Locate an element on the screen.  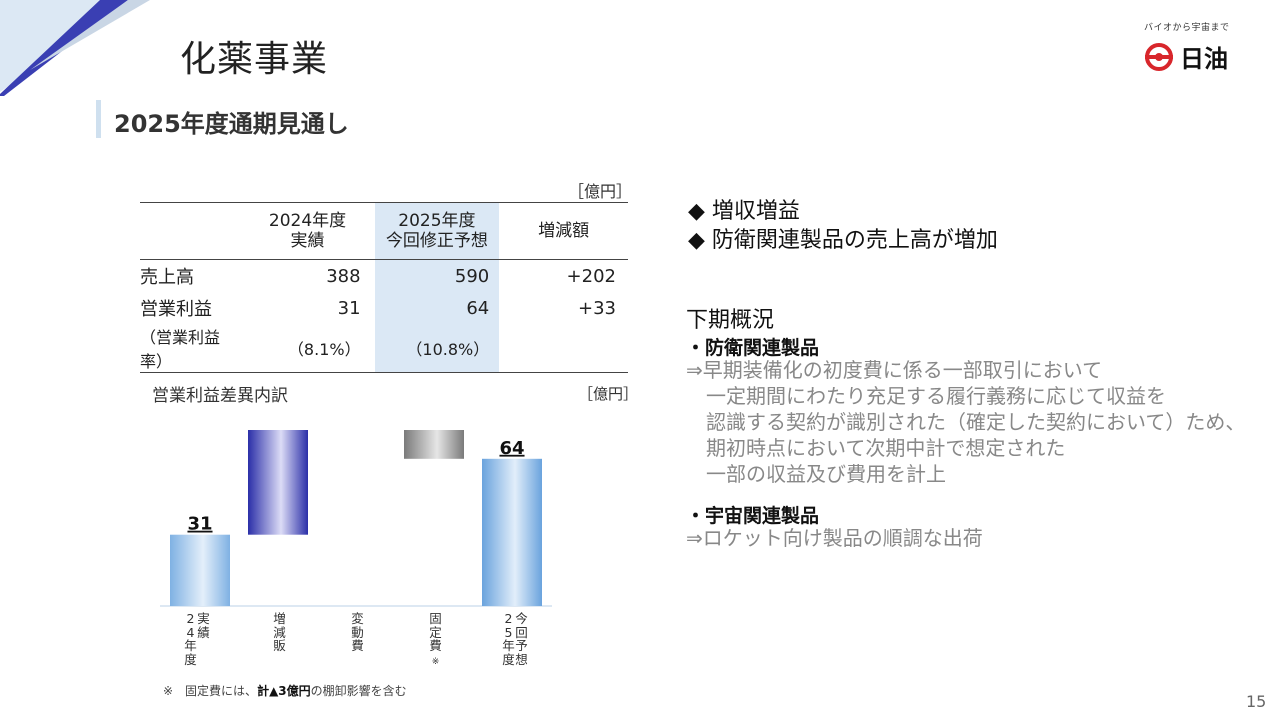
footnote-bold: 計▲3億円 is located at coordinates (284, 691).